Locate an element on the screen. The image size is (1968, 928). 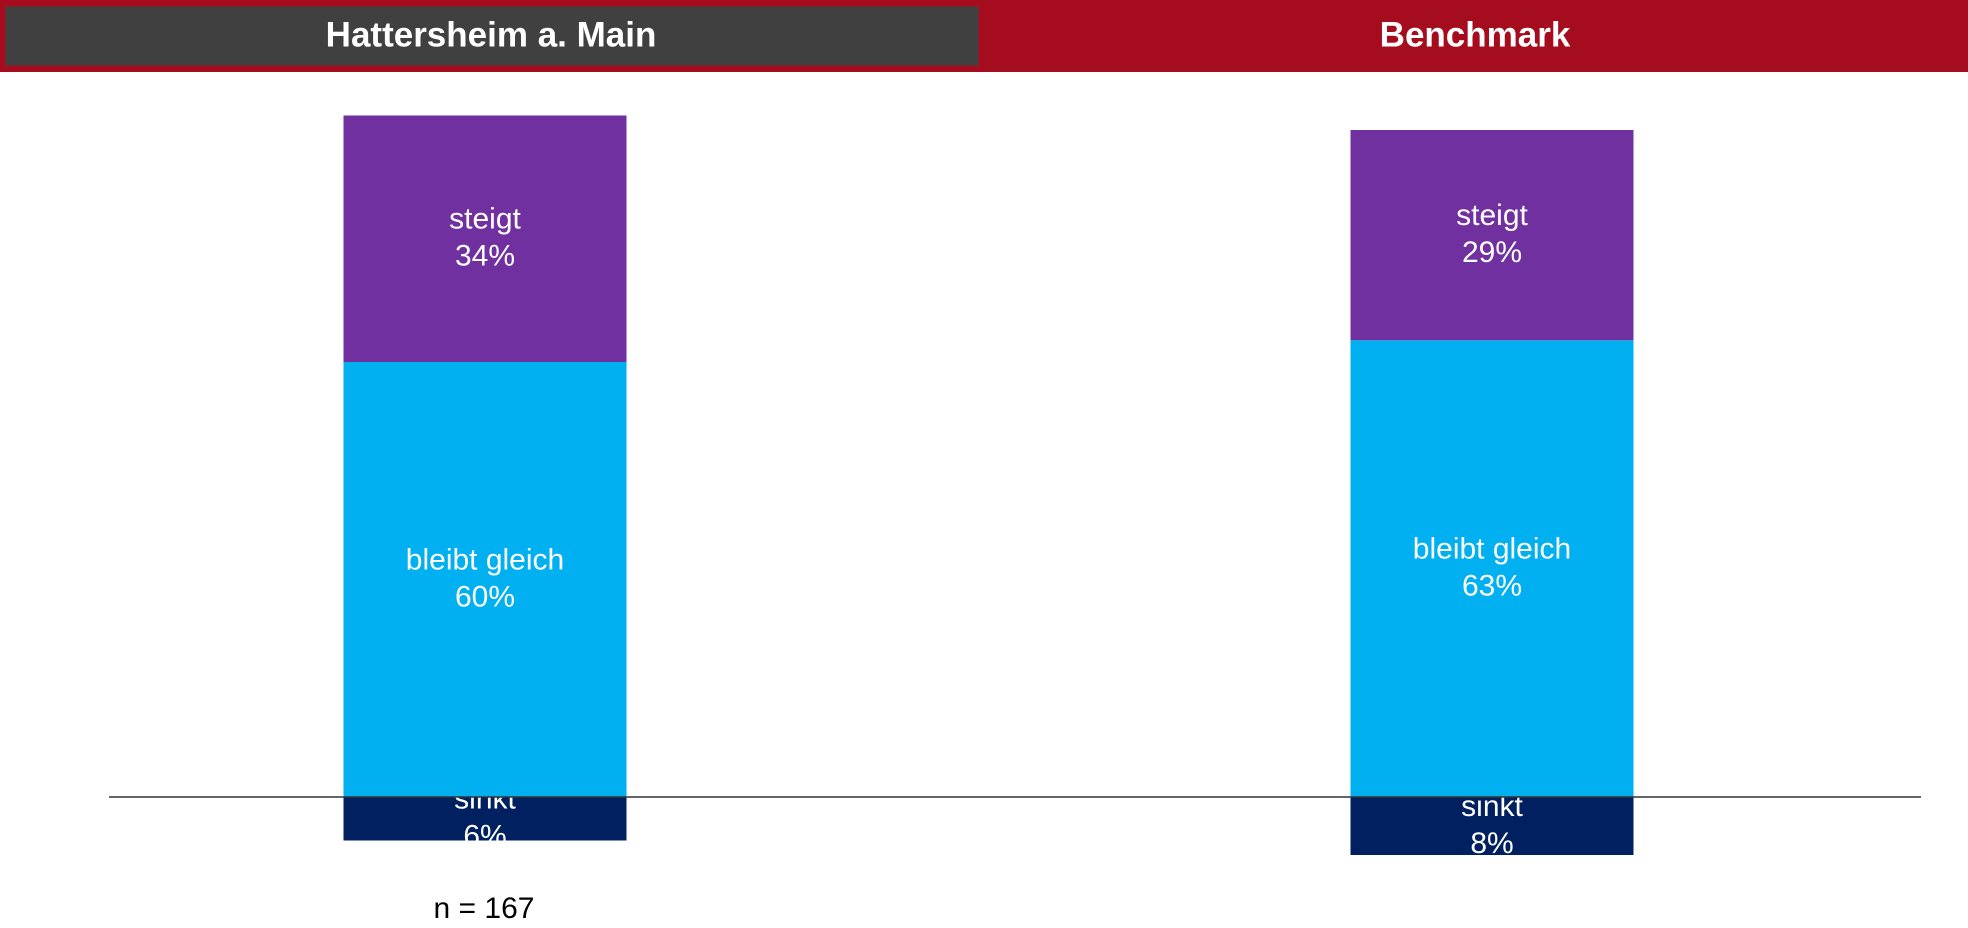
column-header: Hattersheim a. Main is located at coordinates (491, 34).